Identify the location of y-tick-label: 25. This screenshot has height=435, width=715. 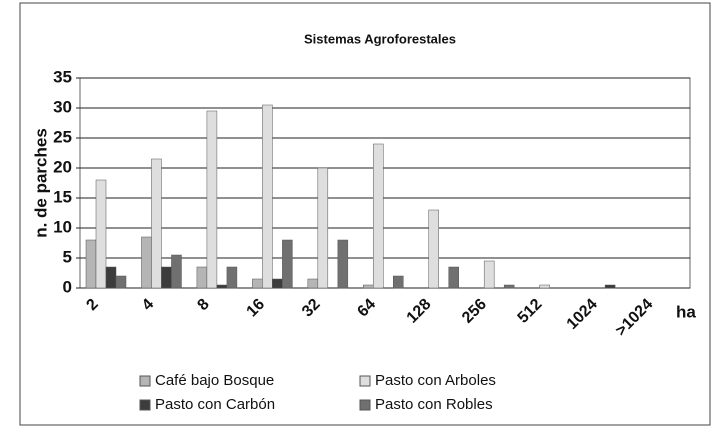
(62, 136).